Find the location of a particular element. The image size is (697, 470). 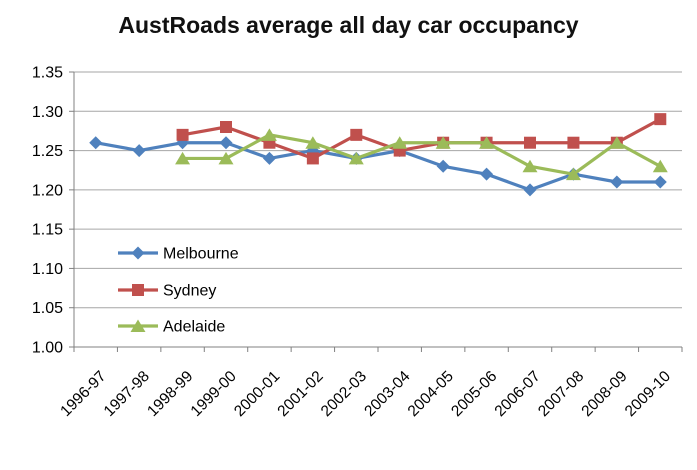

x-axis-label: 2000-01 is located at coordinates (257, 394).